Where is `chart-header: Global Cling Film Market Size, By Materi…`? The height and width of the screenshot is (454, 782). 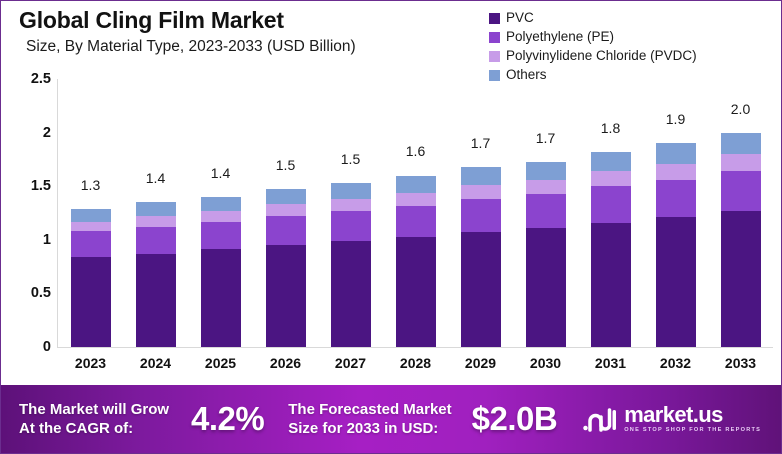 chart-header: Global Cling Film Market Size, By Materi… is located at coordinates (254, 31).